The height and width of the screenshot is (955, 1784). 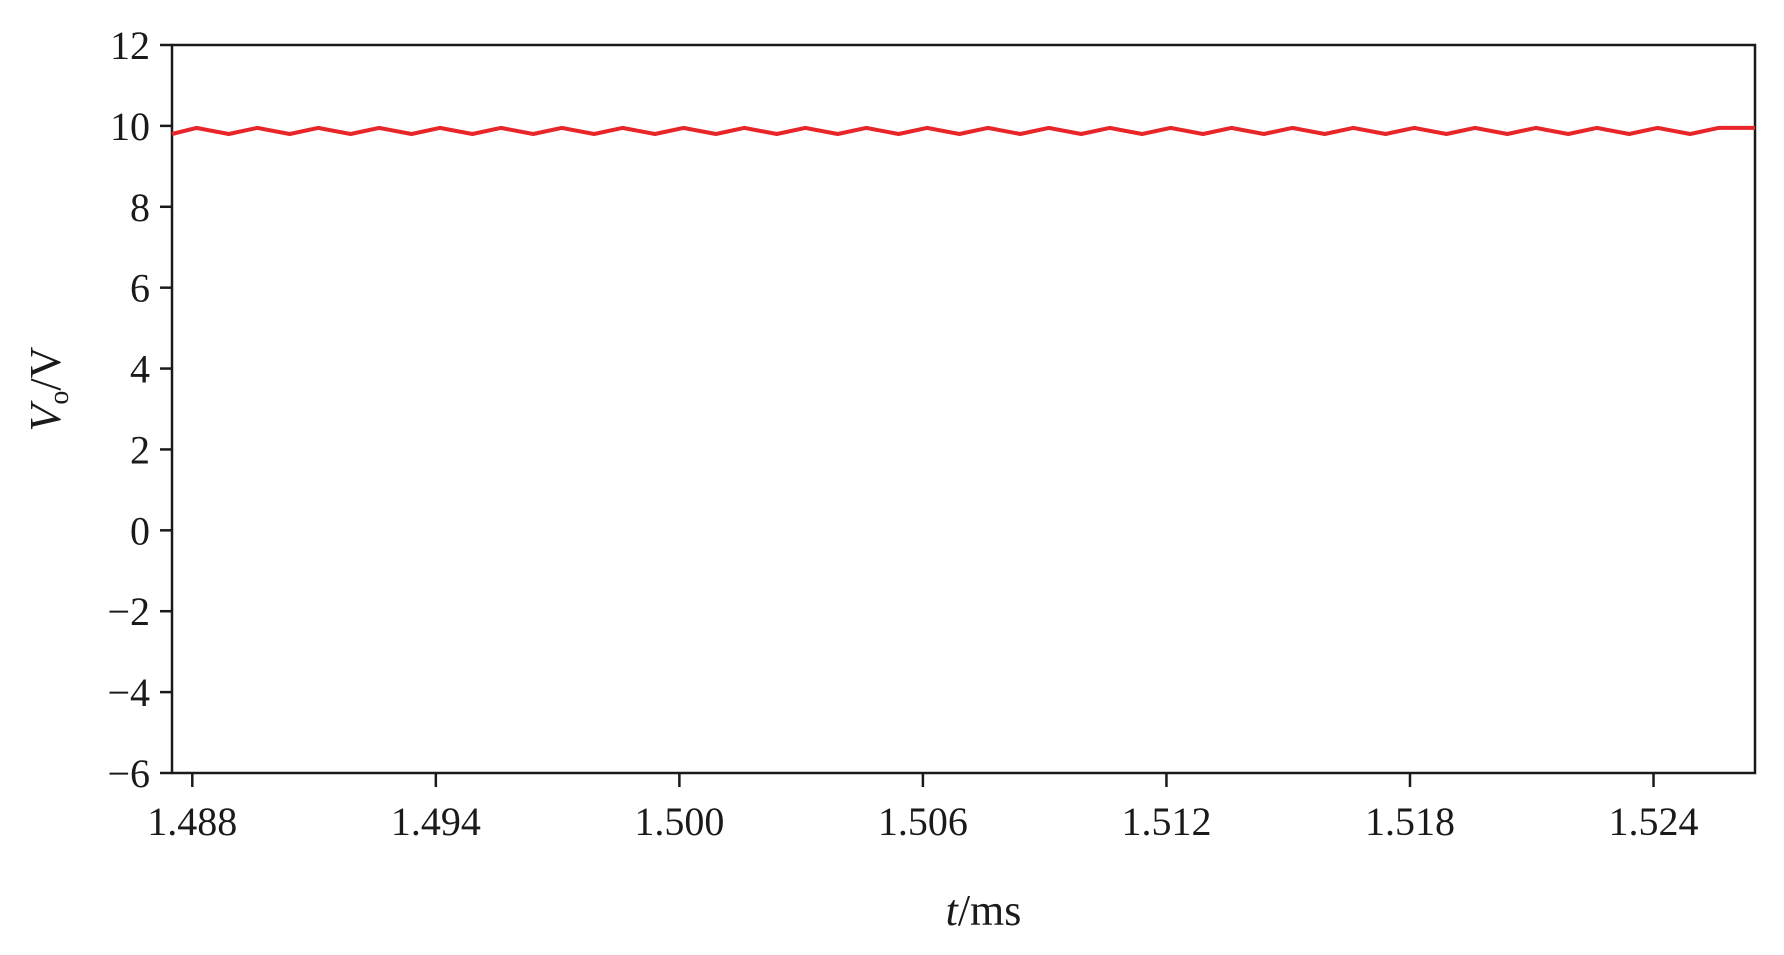 I want to click on y-tick-label: 12, so click(x=130, y=45).